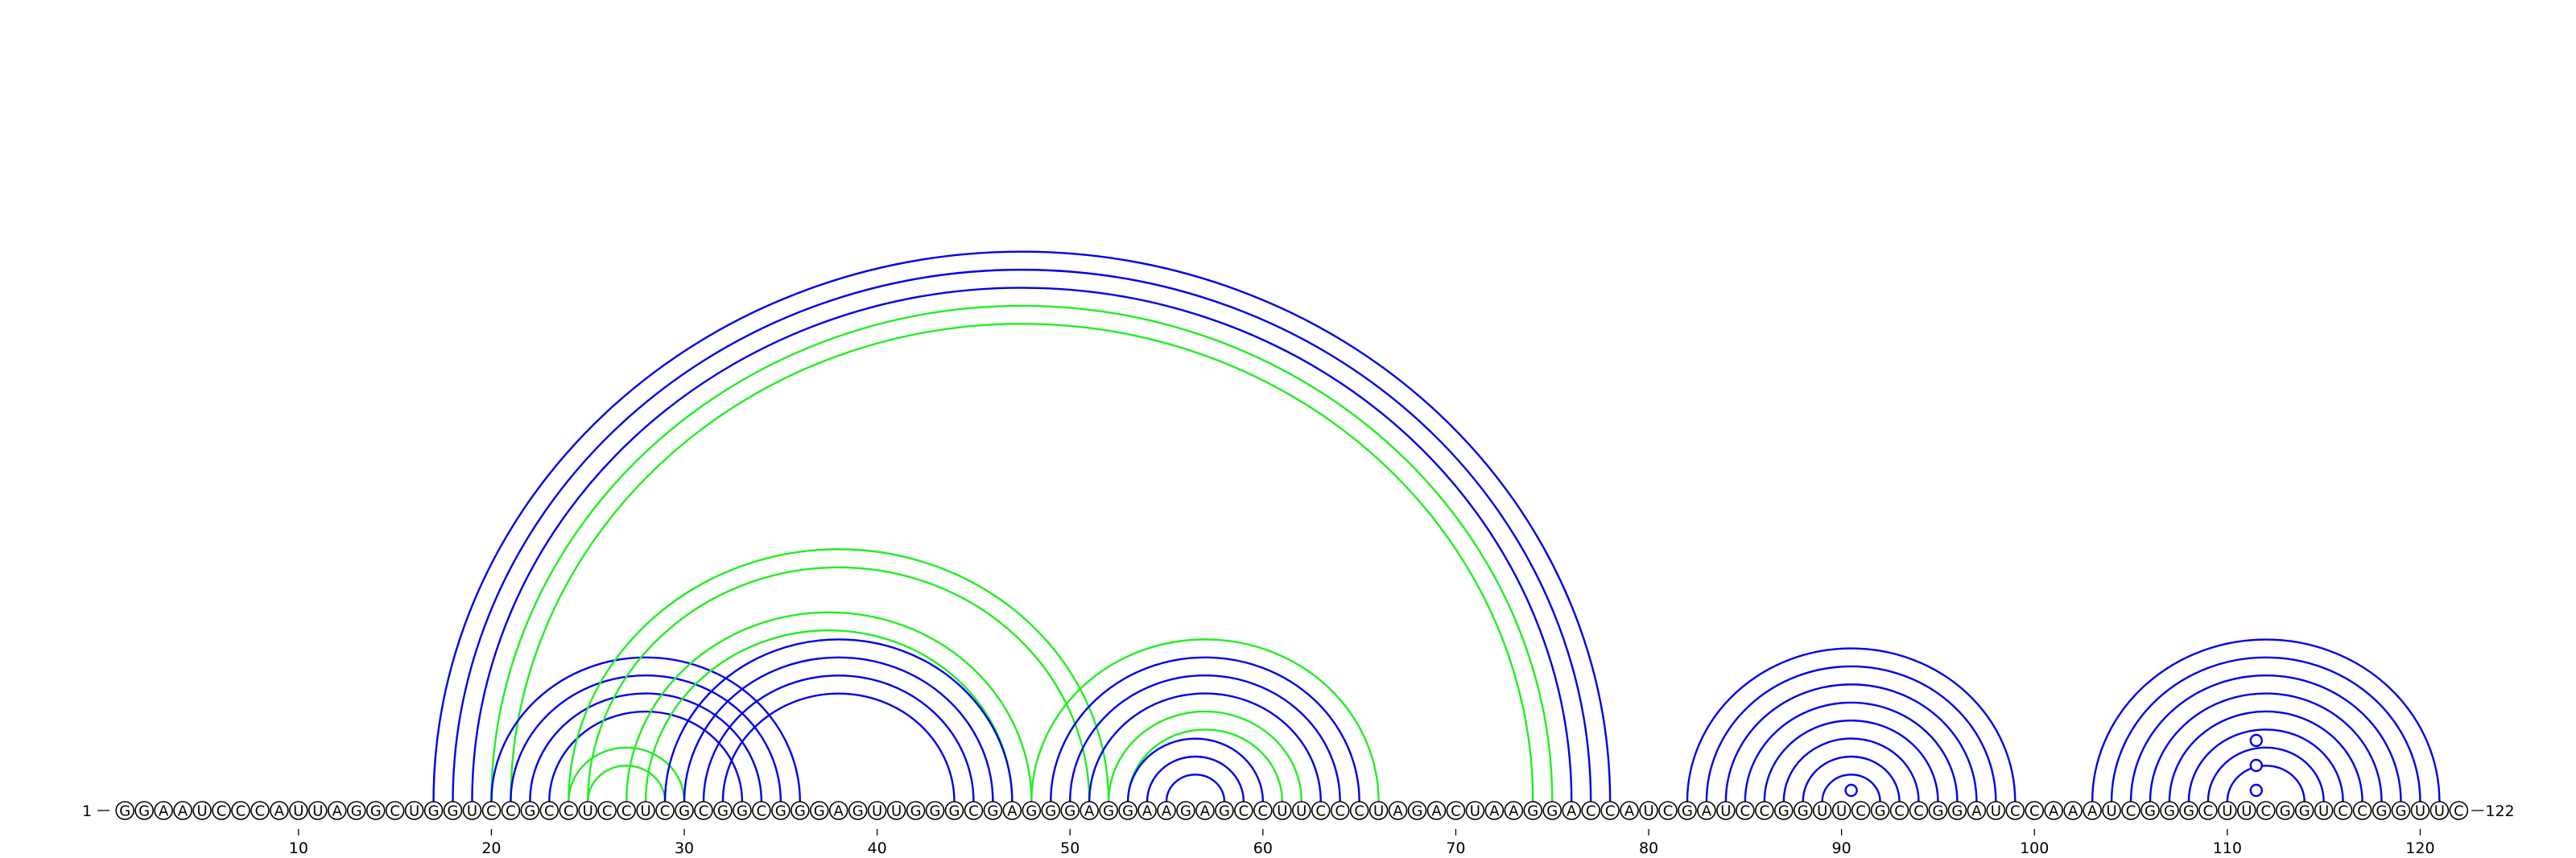  What do you see at coordinates (2256, 790) in the screenshot?
I see `loop-marker` at bounding box center [2256, 790].